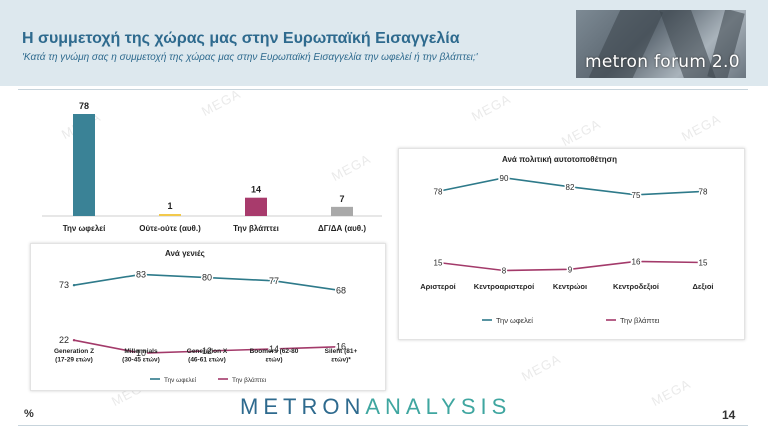 This screenshot has height=436, width=768. I want to click on bar-category-label: Την βλάπτει, so click(256, 228).